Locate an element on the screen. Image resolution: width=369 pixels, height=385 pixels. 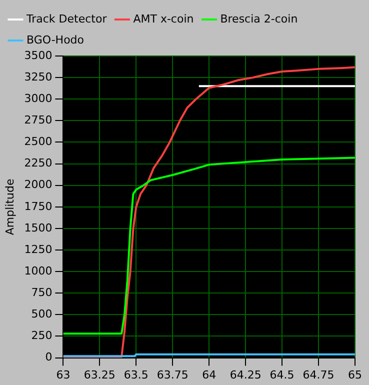
y-tick-label: 750 is located at coordinates (41, 292).